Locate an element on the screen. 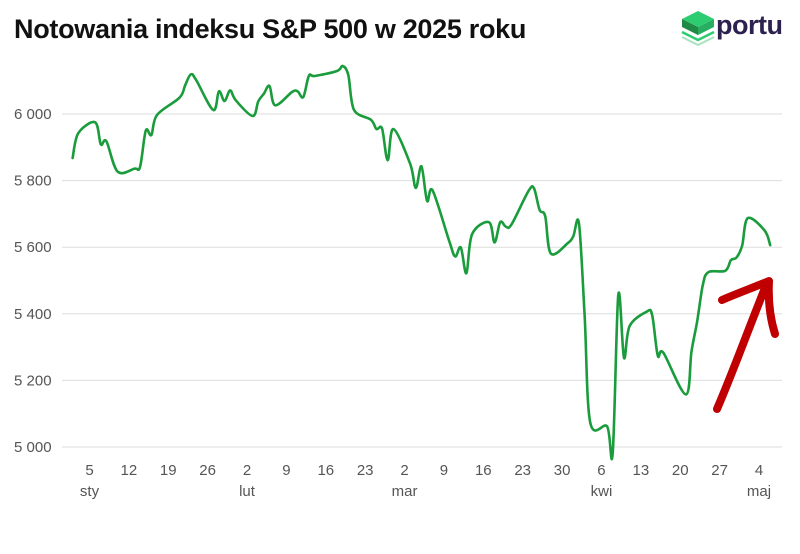  portu-logo: portu is located at coordinates (735, 28).